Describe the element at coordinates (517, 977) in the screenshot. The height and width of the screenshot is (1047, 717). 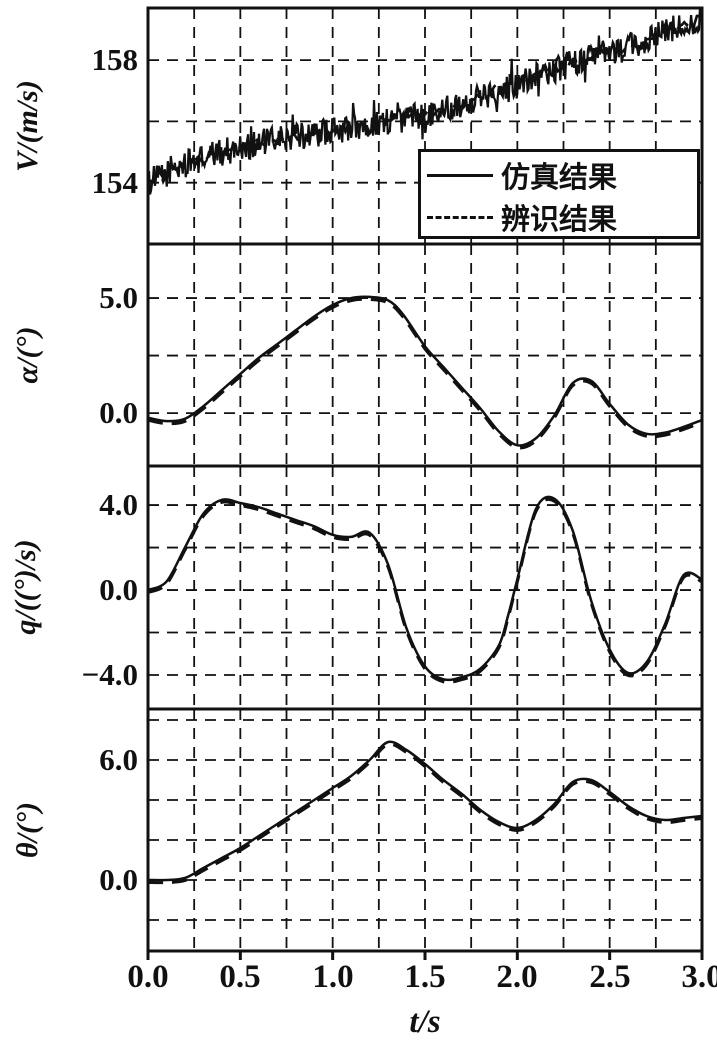
I see `xtick-2: 2.0` at that location.